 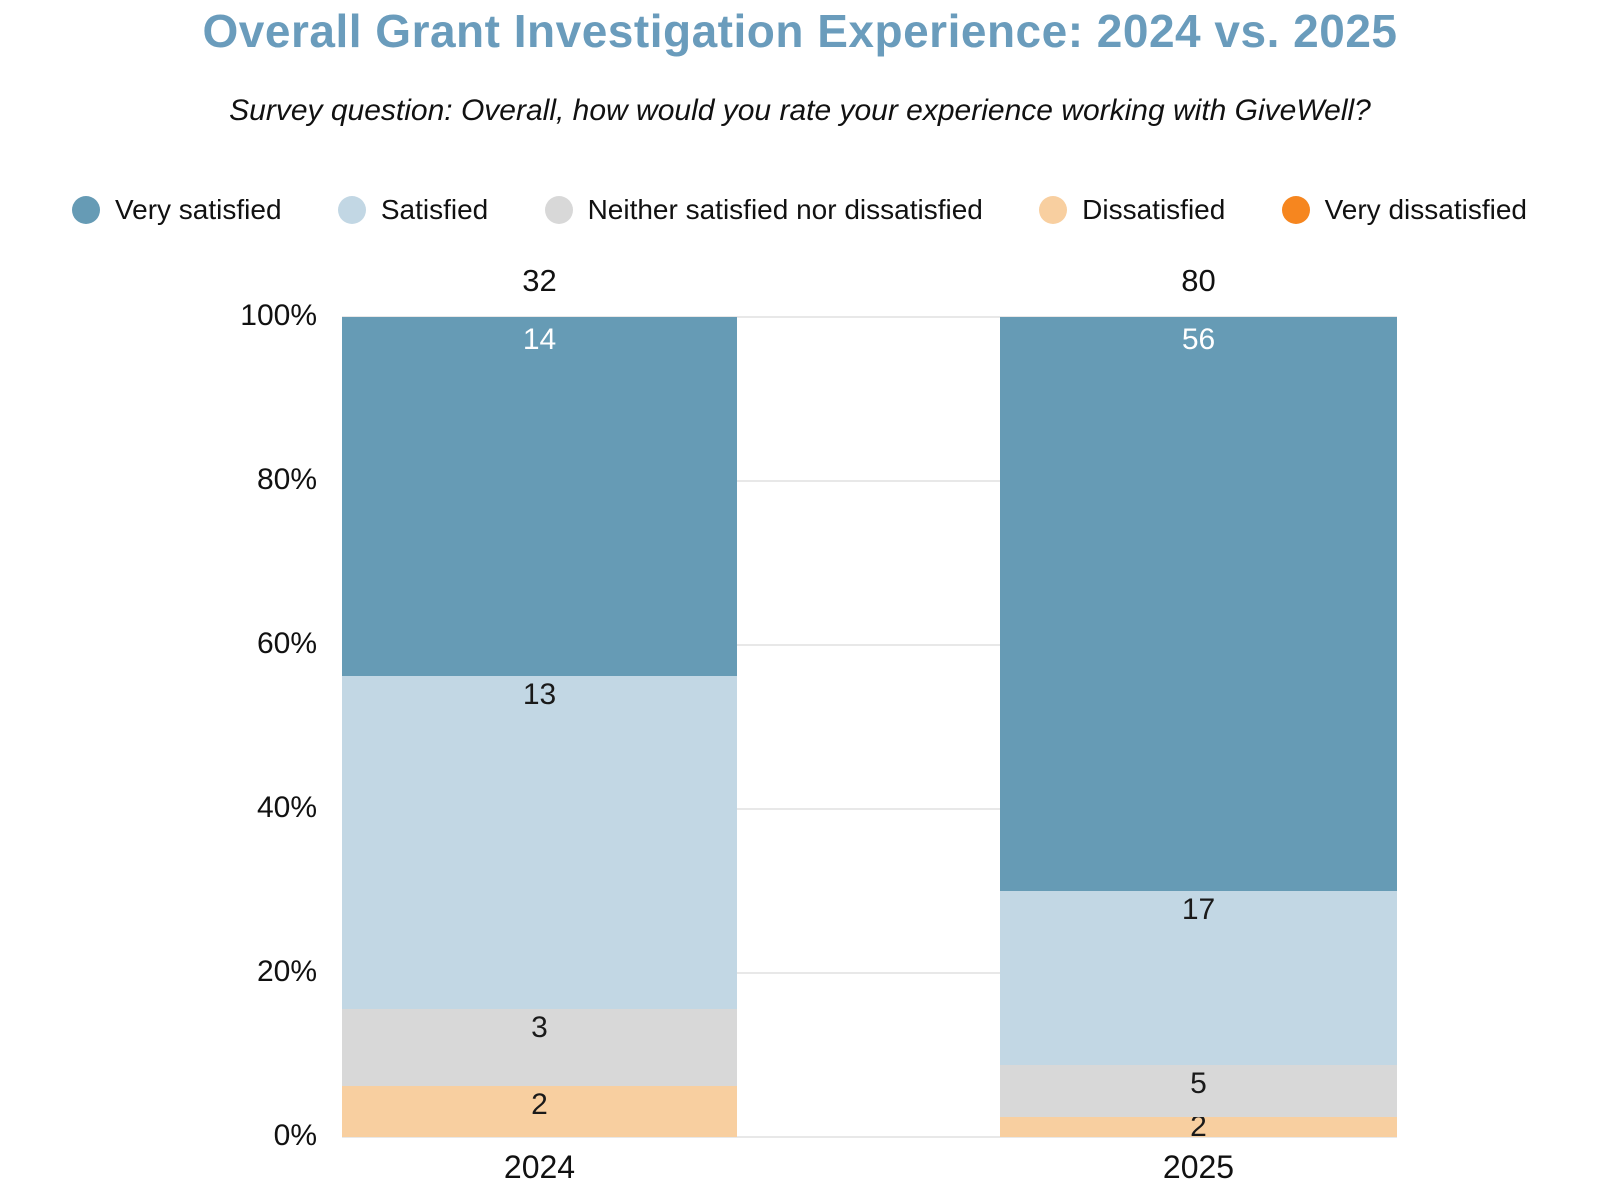 I want to click on legend-item-label: Neither satisfied nor dissatisfied, so click(x=785, y=209).